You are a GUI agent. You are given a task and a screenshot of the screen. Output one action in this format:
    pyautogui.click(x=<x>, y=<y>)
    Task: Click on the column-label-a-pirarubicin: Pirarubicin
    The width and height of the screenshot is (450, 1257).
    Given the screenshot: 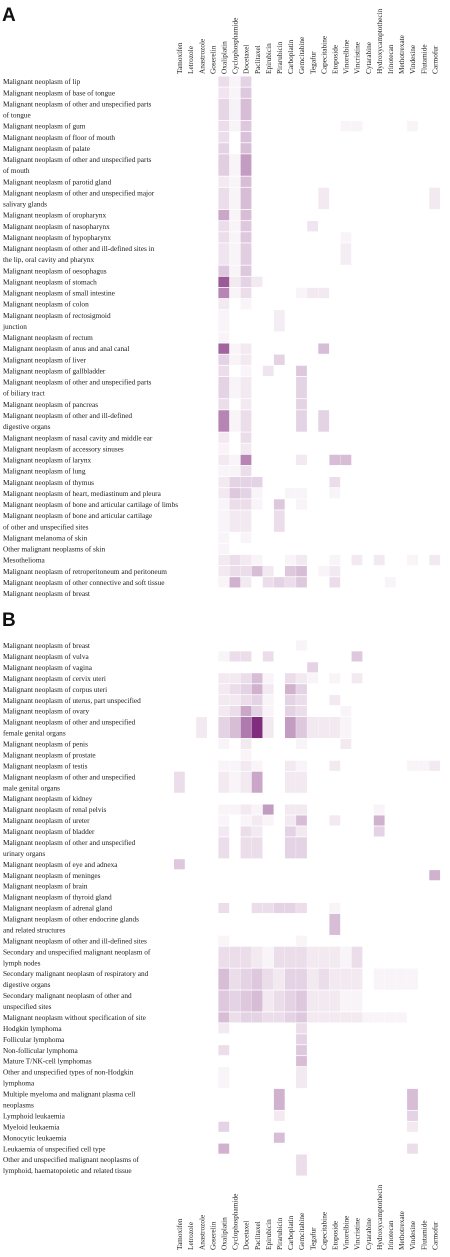 What is the action you would take?
    pyautogui.click(x=279, y=57)
    